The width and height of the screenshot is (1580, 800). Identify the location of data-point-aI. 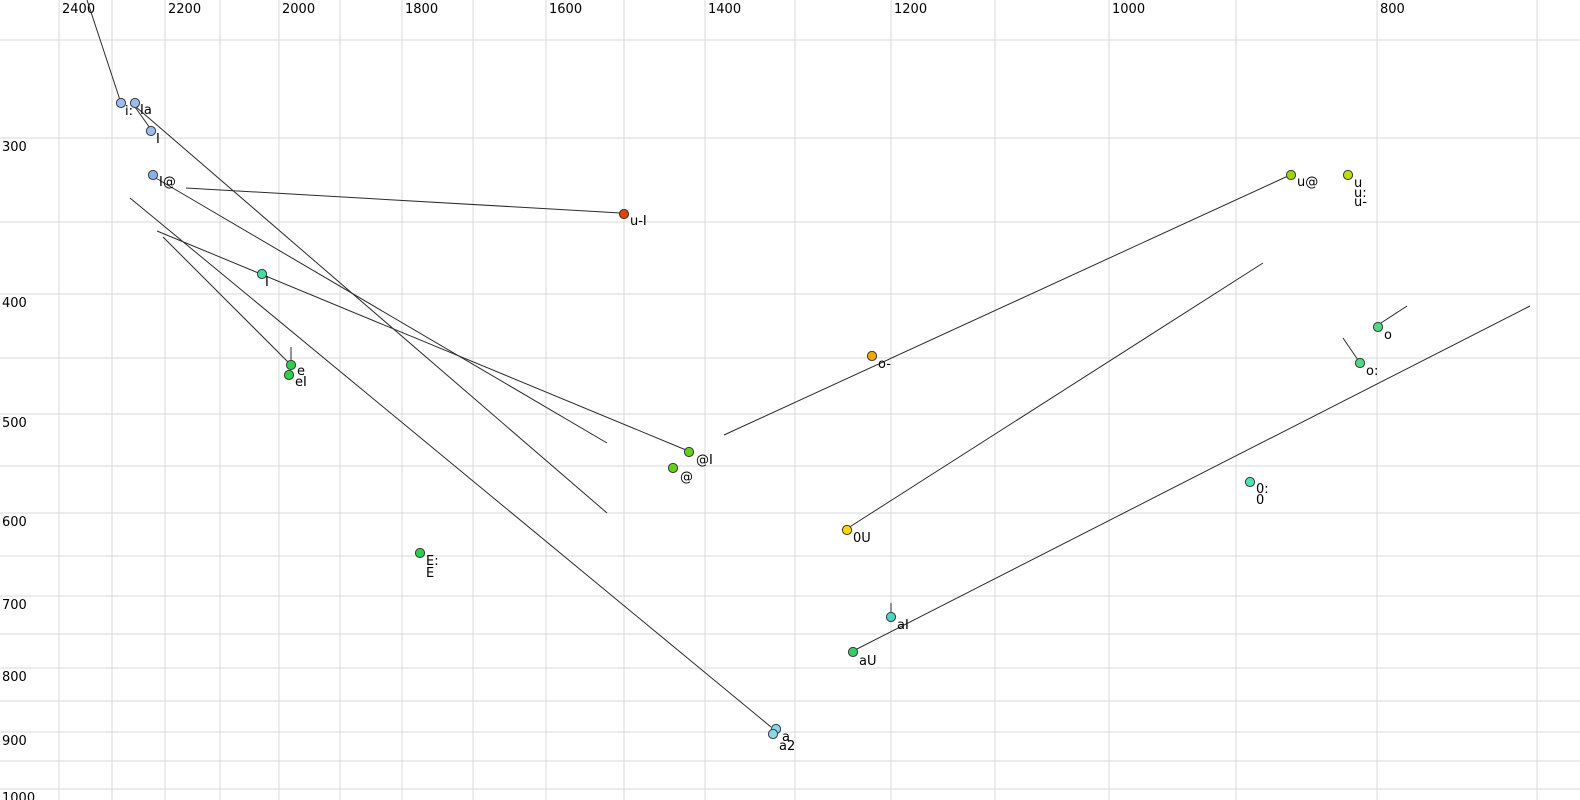
(891, 617).